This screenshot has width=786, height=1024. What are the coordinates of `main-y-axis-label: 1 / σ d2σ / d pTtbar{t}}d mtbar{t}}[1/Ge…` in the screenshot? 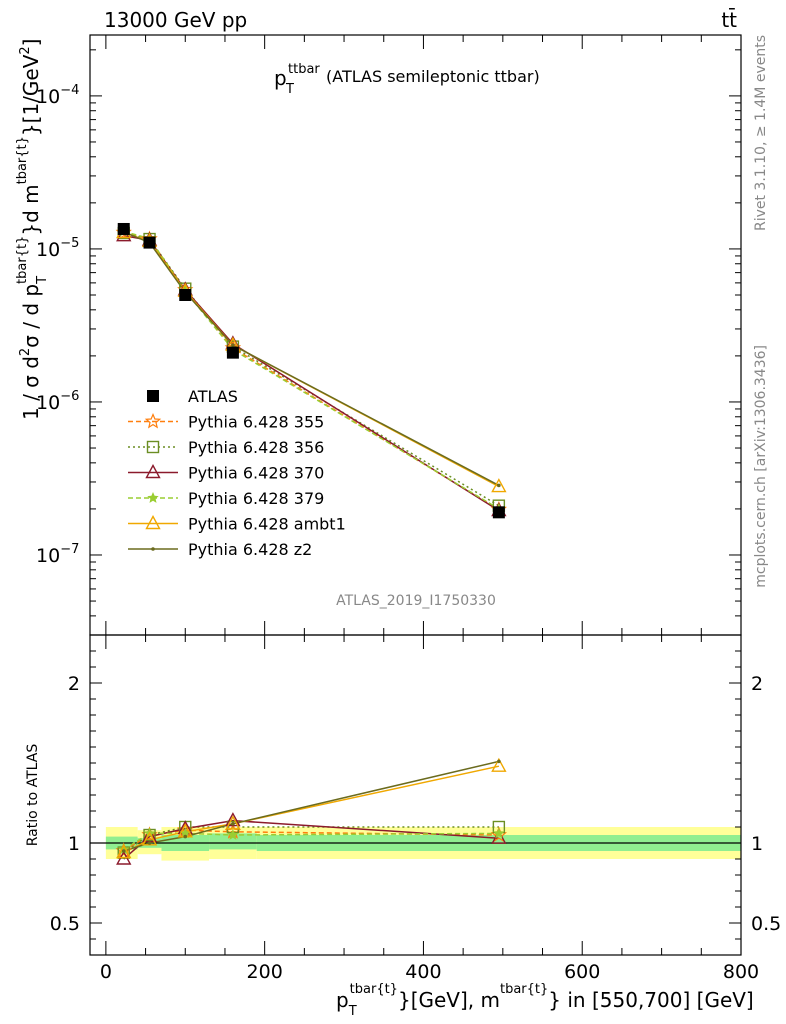 It's located at (32, 230).